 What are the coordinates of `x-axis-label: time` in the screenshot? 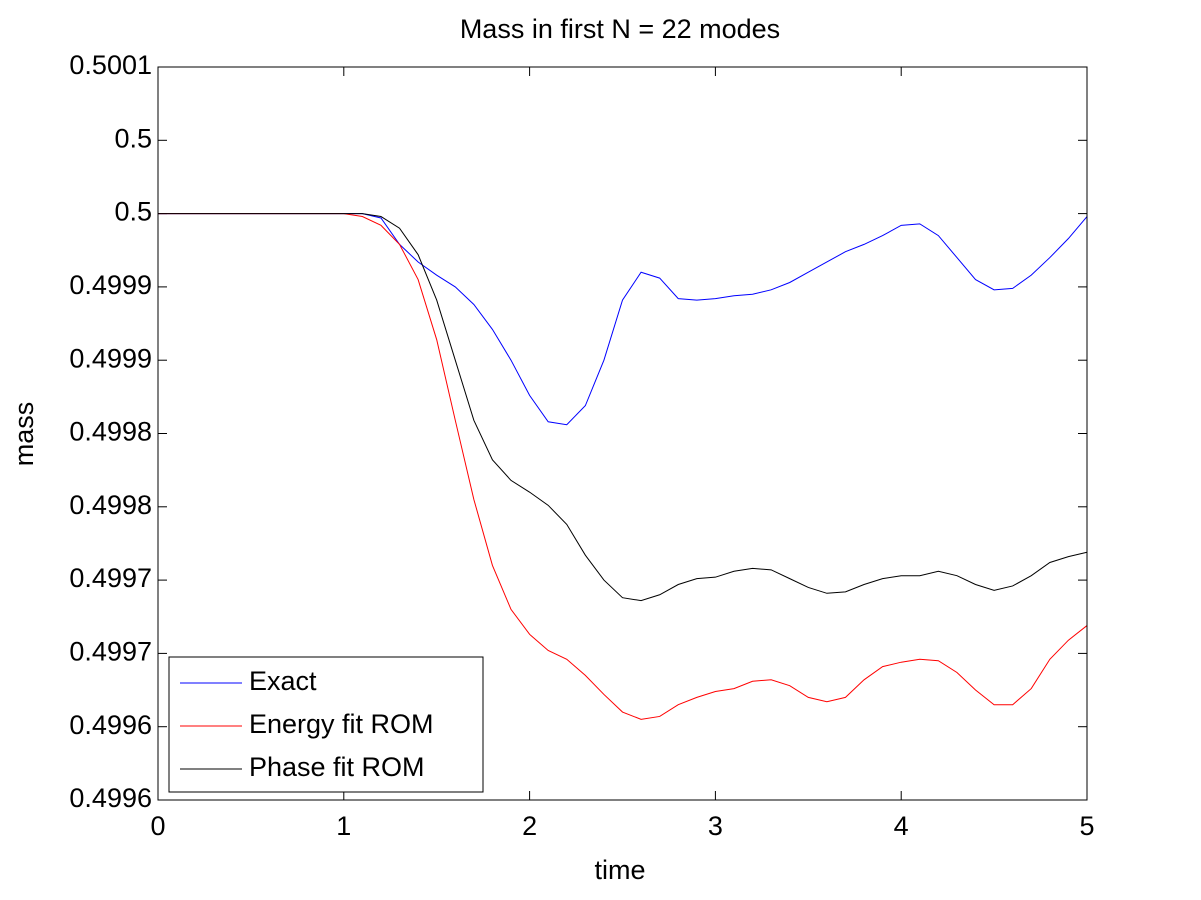 It's located at (619, 870).